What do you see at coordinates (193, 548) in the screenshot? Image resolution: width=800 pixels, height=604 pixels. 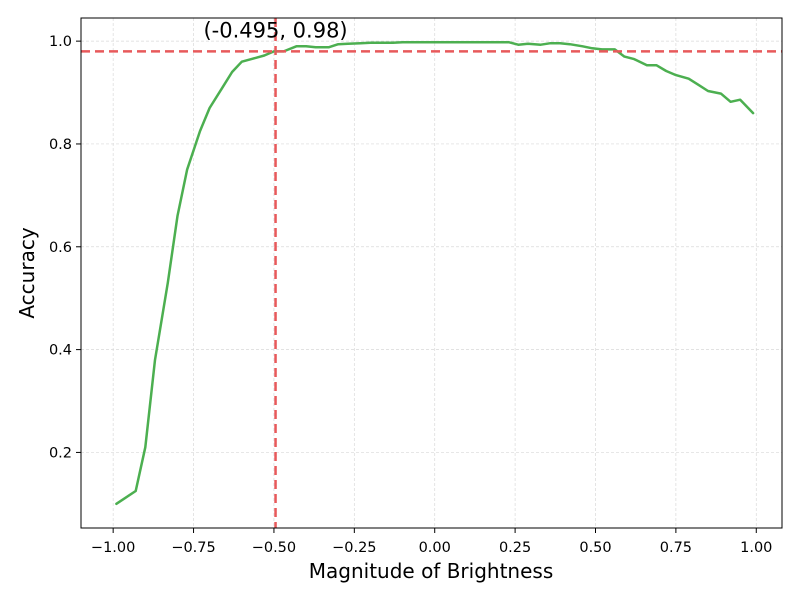 I see `x-tick-label: −0.75` at bounding box center [193, 548].